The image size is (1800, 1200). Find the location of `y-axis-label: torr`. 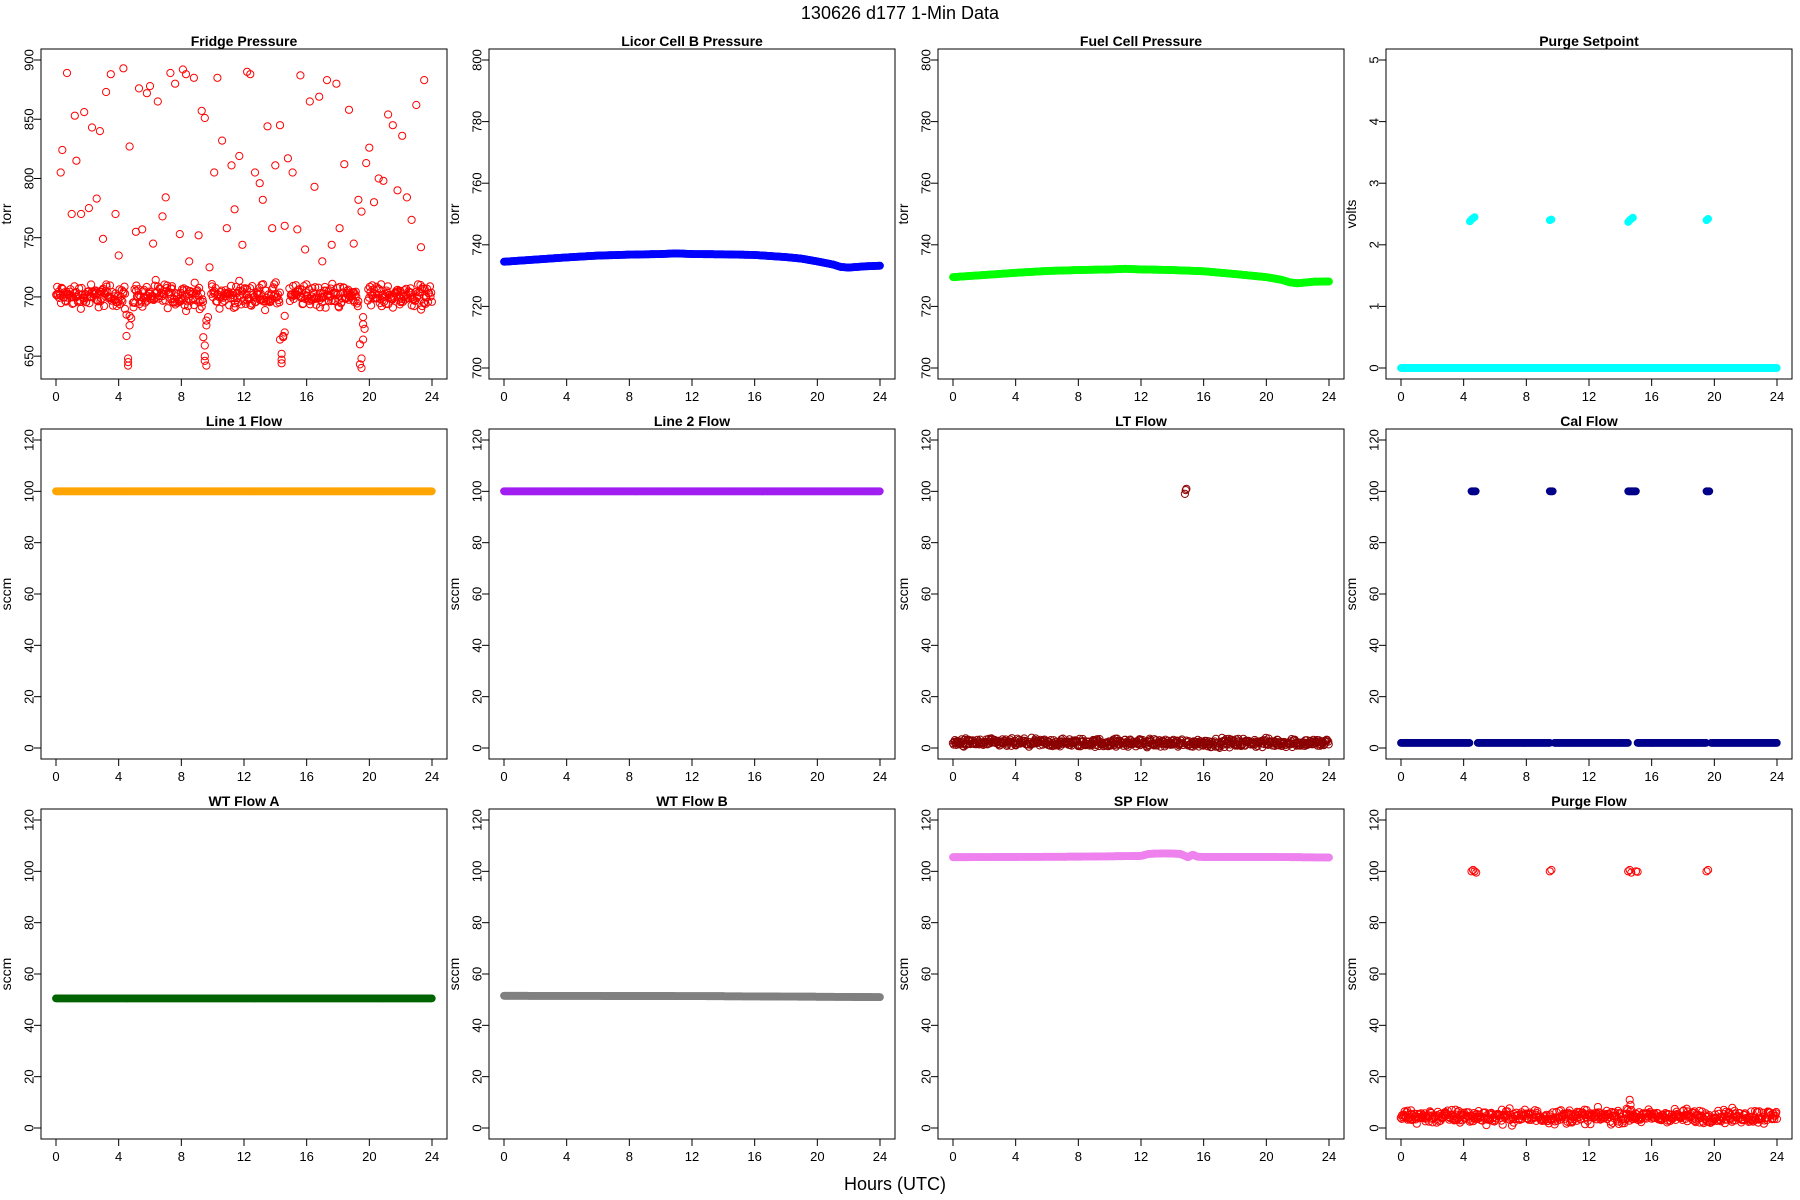

y-axis-label: torr is located at coordinates (454, 213).